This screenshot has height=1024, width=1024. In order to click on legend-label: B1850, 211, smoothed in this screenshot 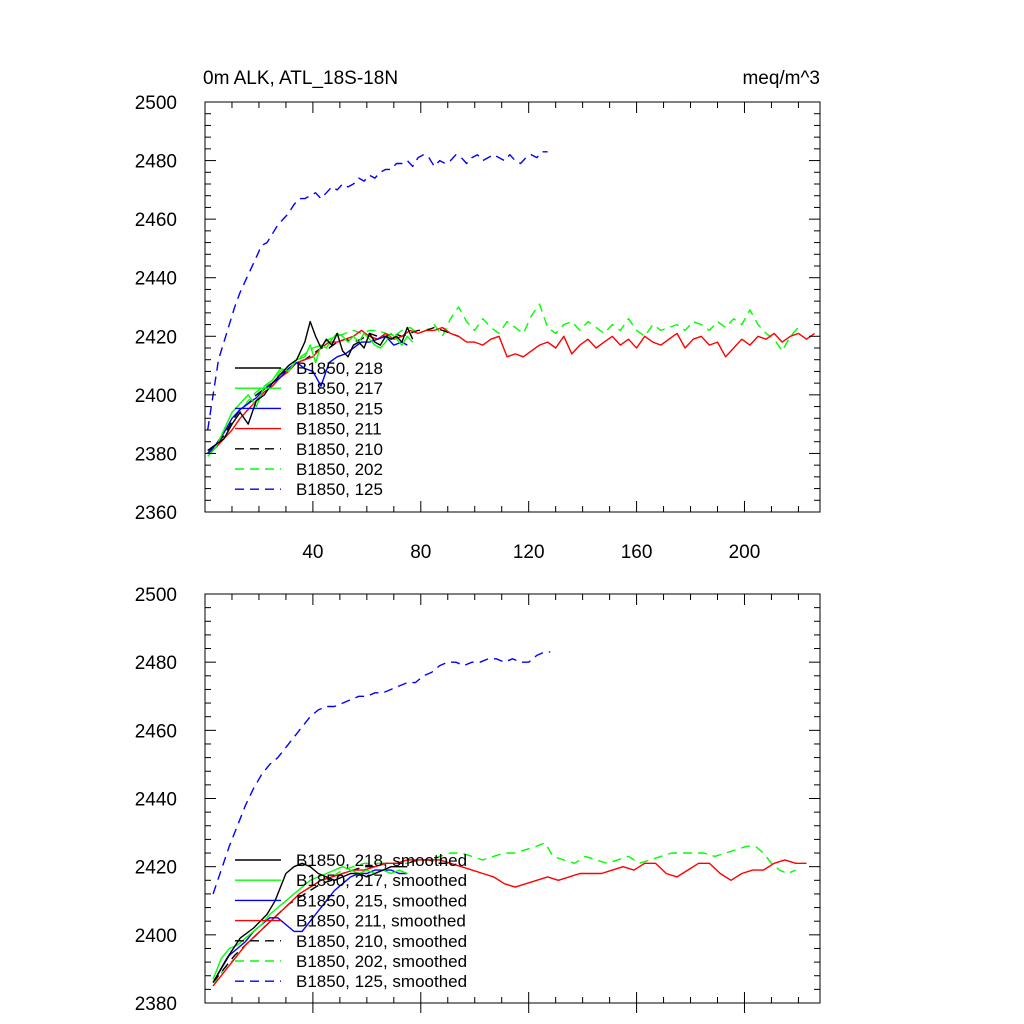, I will do `click(381, 921)`.